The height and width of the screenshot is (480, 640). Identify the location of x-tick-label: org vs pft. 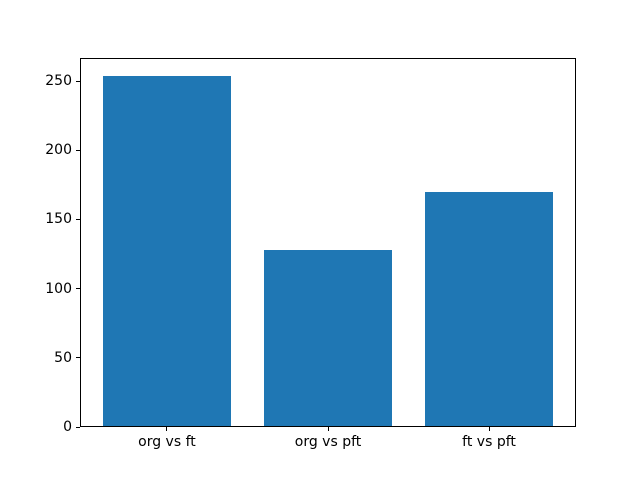
(328, 442).